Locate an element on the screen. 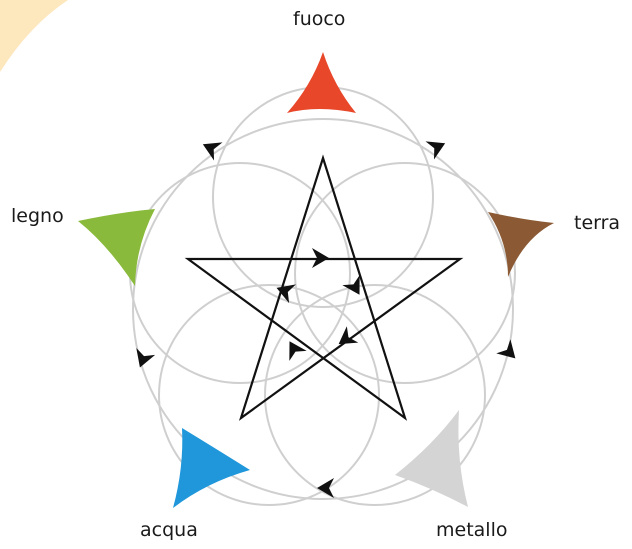 This screenshot has height=549, width=632. marker-terra is located at coordinates (521, 244).